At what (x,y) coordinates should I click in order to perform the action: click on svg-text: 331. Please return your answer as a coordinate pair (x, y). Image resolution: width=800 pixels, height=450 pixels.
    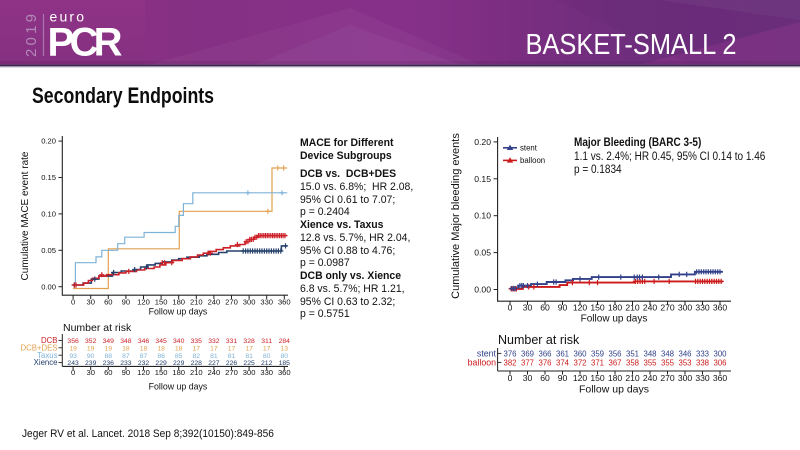
    Looking at the image, I should click on (232, 341).